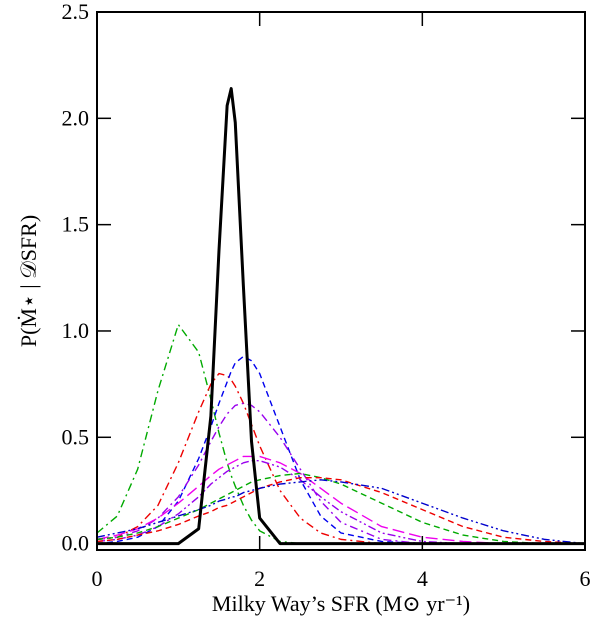 Image resolution: width=598 pixels, height=629 pixels. What do you see at coordinates (97, 578) in the screenshot?
I see `x-tick-label: 0` at bounding box center [97, 578].